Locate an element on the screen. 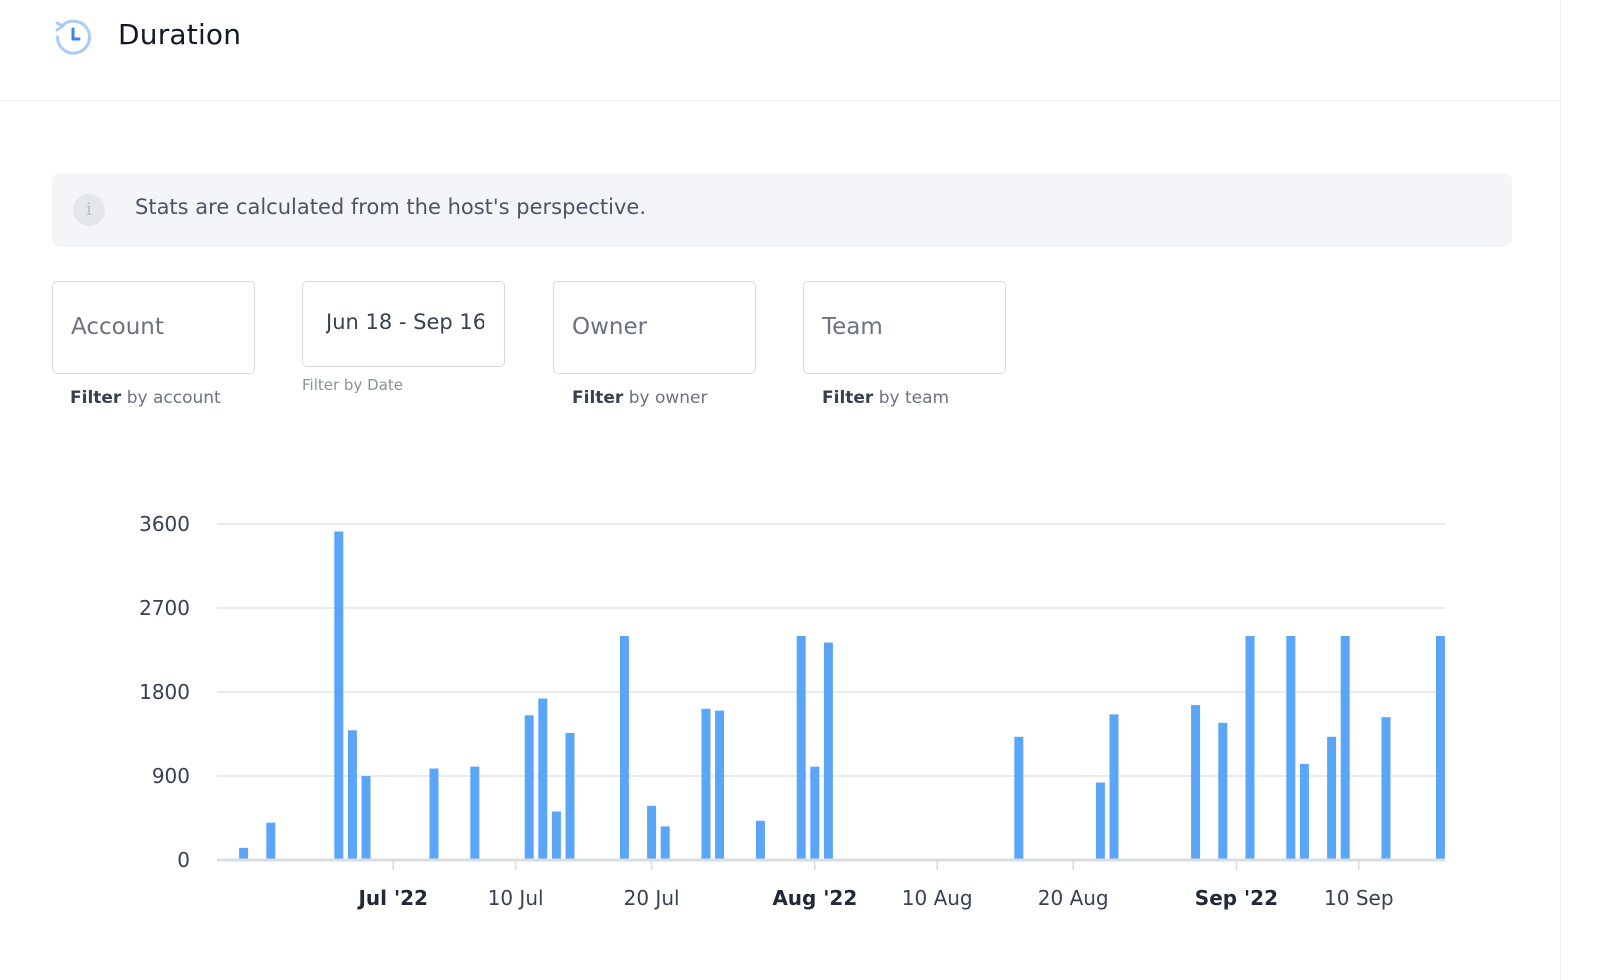 This screenshot has height=980, width=1600. x-tick-label: 20 Jul is located at coordinates (652, 898).